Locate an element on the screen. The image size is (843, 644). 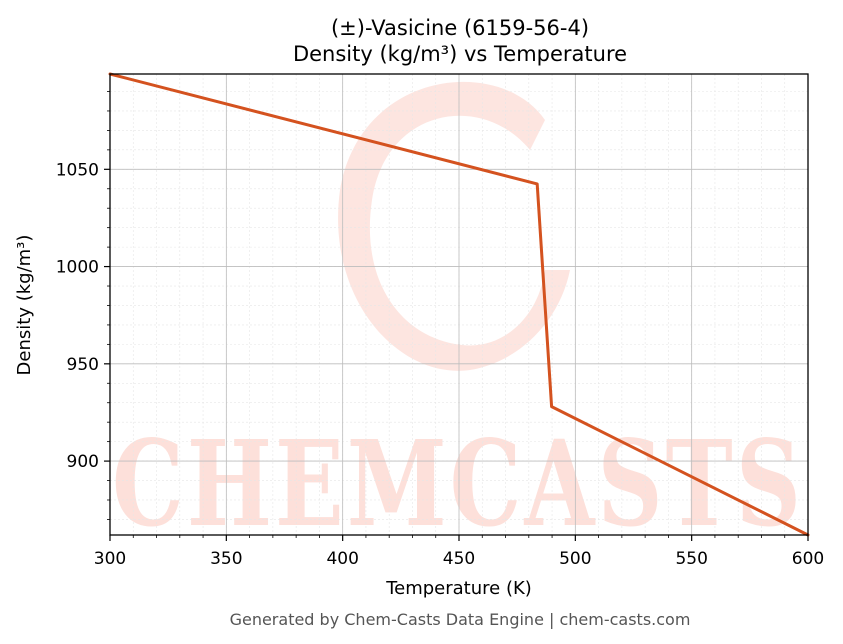
y-tick-label: 1050 is located at coordinates (77, 170).